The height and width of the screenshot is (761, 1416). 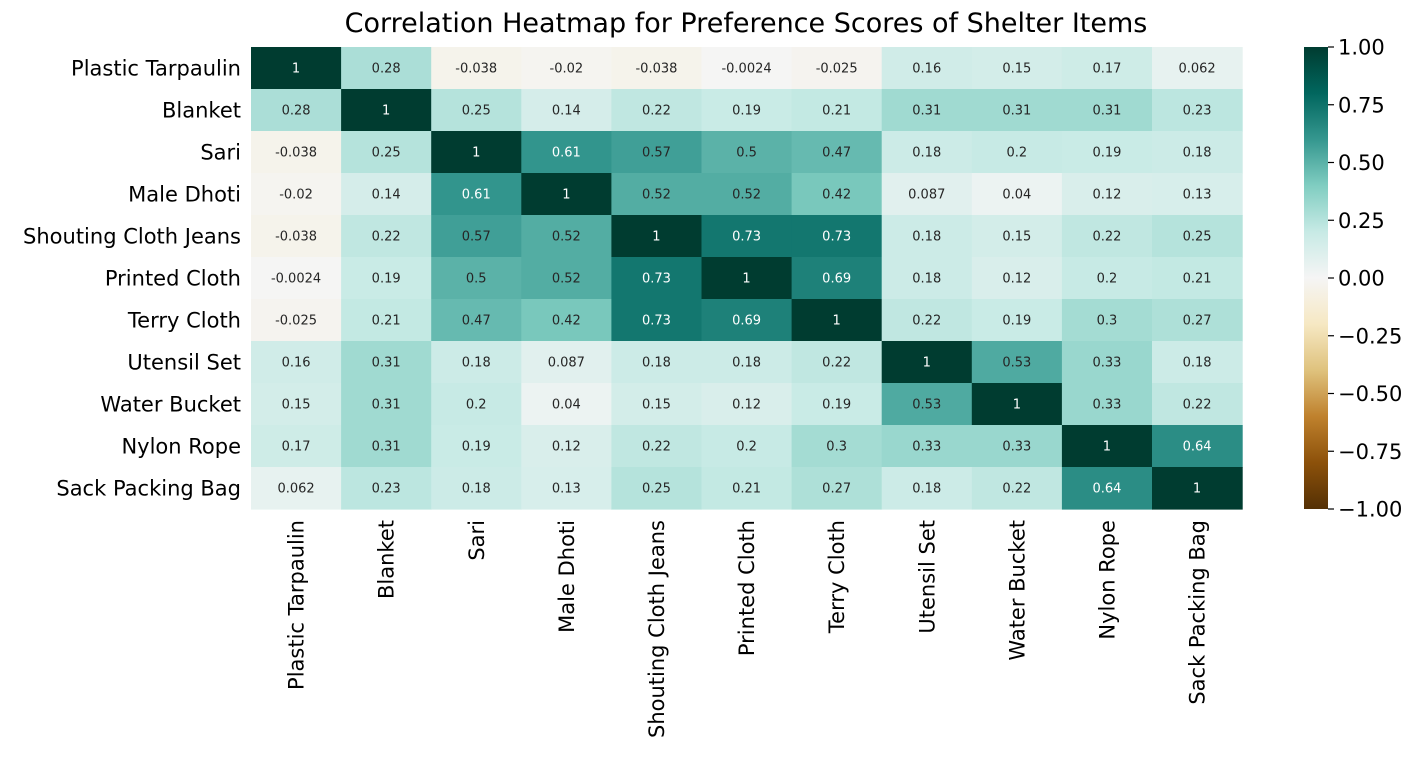 I want to click on colorbar-tick-label: 0.75, so click(x=1361, y=105).